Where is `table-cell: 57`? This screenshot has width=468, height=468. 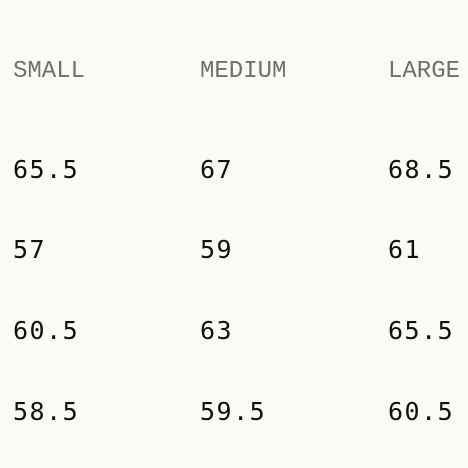
table-cell: 57 is located at coordinates (30, 249).